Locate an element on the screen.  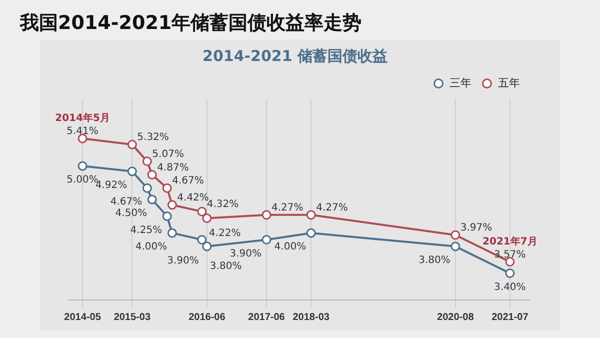
data-label: 5.32% is located at coordinates (153, 138).